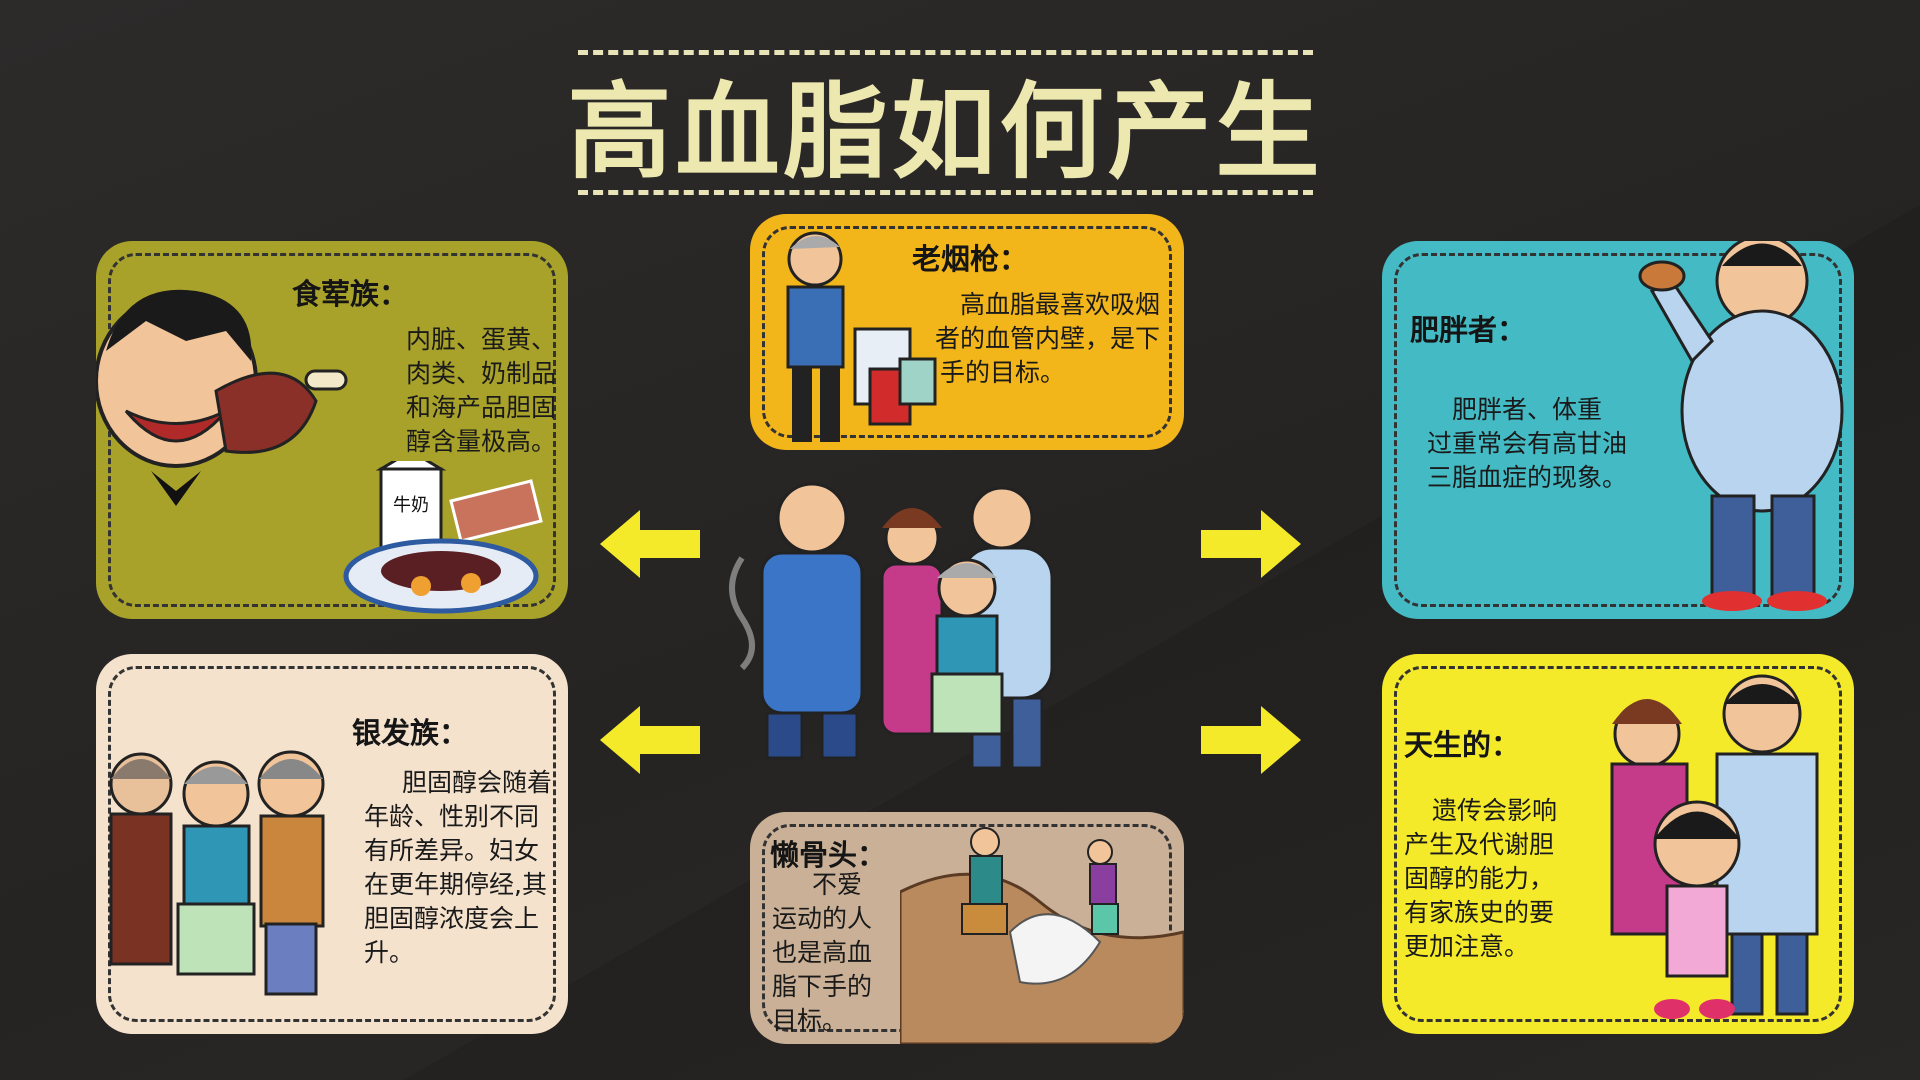 Image resolution: width=1920 pixels, height=1080 pixels. I want to click on body-line: 也是高血, so click(822, 952).